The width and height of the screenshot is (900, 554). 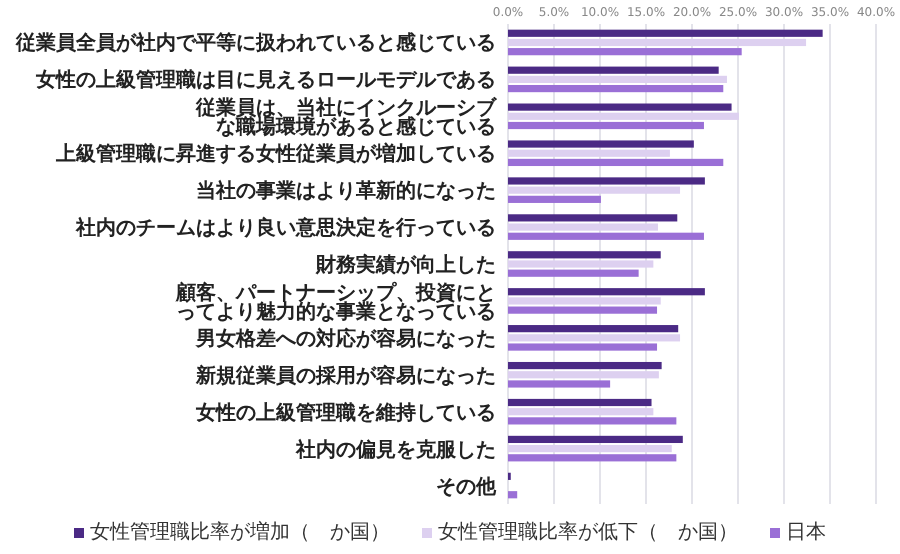 What do you see at coordinates (346, 191) in the screenshot?
I see `y-tick-label: 当社の事業はより革新的になった` at bounding box center [346, 191].